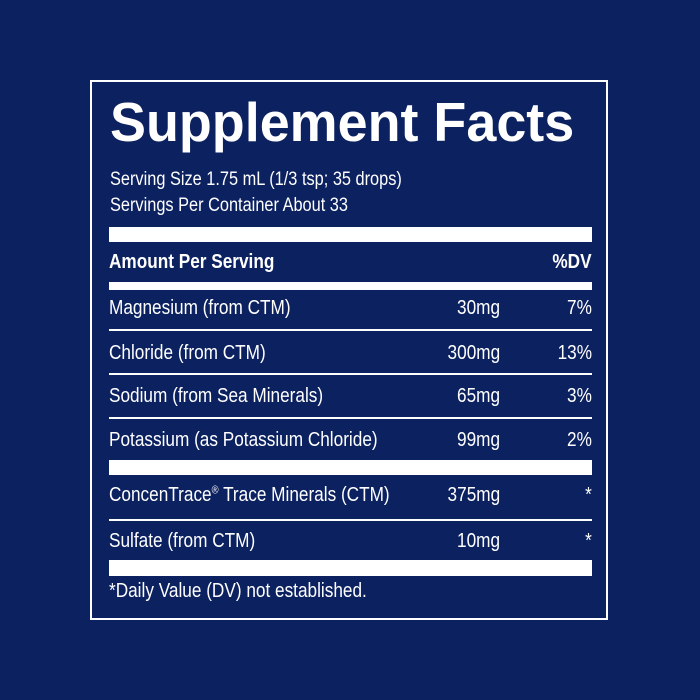 This screenshot has height=700, width=700. Describe the element at coordinates (473, 353) in the screenshot. I see `nutrient-amount: 300mg` at that location.